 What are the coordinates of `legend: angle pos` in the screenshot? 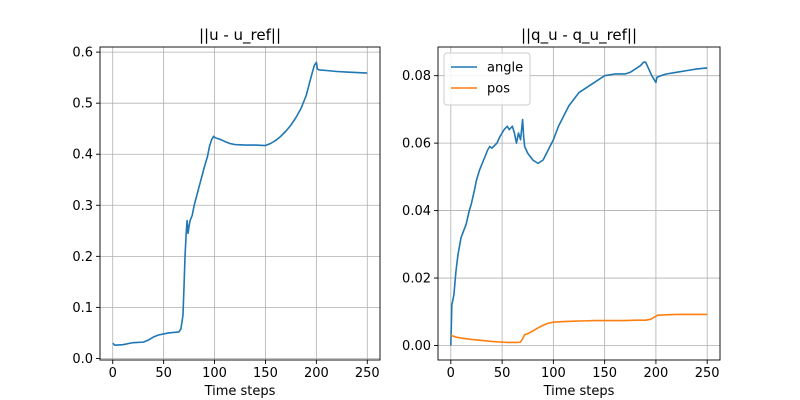 It's located at (487, 79).